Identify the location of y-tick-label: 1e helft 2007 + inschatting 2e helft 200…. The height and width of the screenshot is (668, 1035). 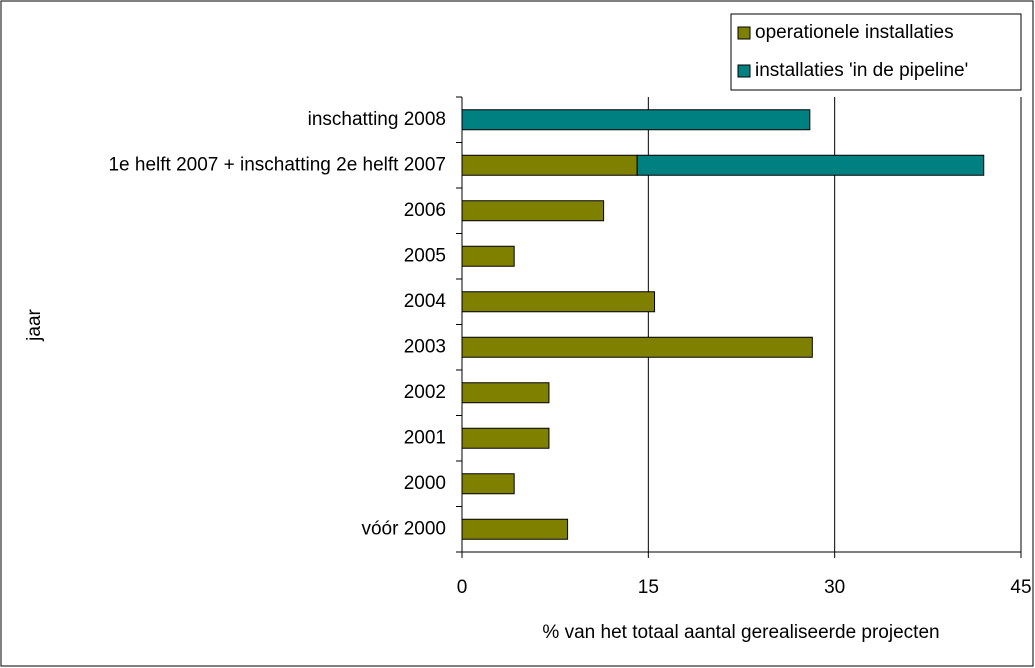
(277, 164).